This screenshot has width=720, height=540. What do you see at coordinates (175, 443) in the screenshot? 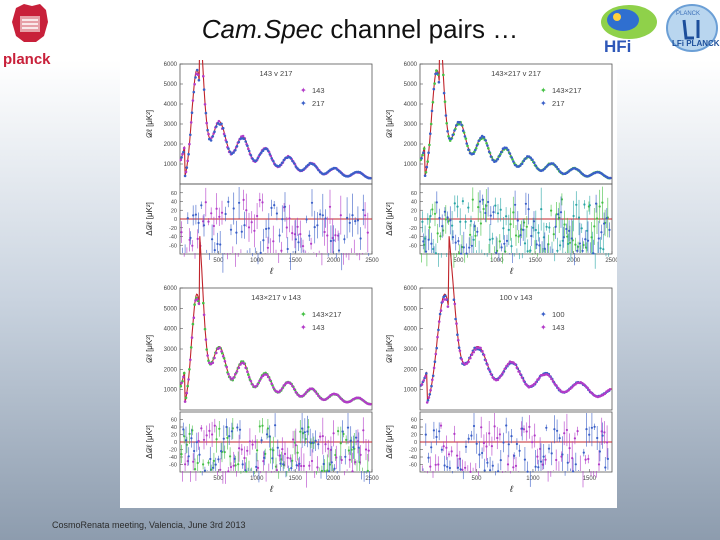
I see `res-tick-label: 0` at bounding box center [175, 443].